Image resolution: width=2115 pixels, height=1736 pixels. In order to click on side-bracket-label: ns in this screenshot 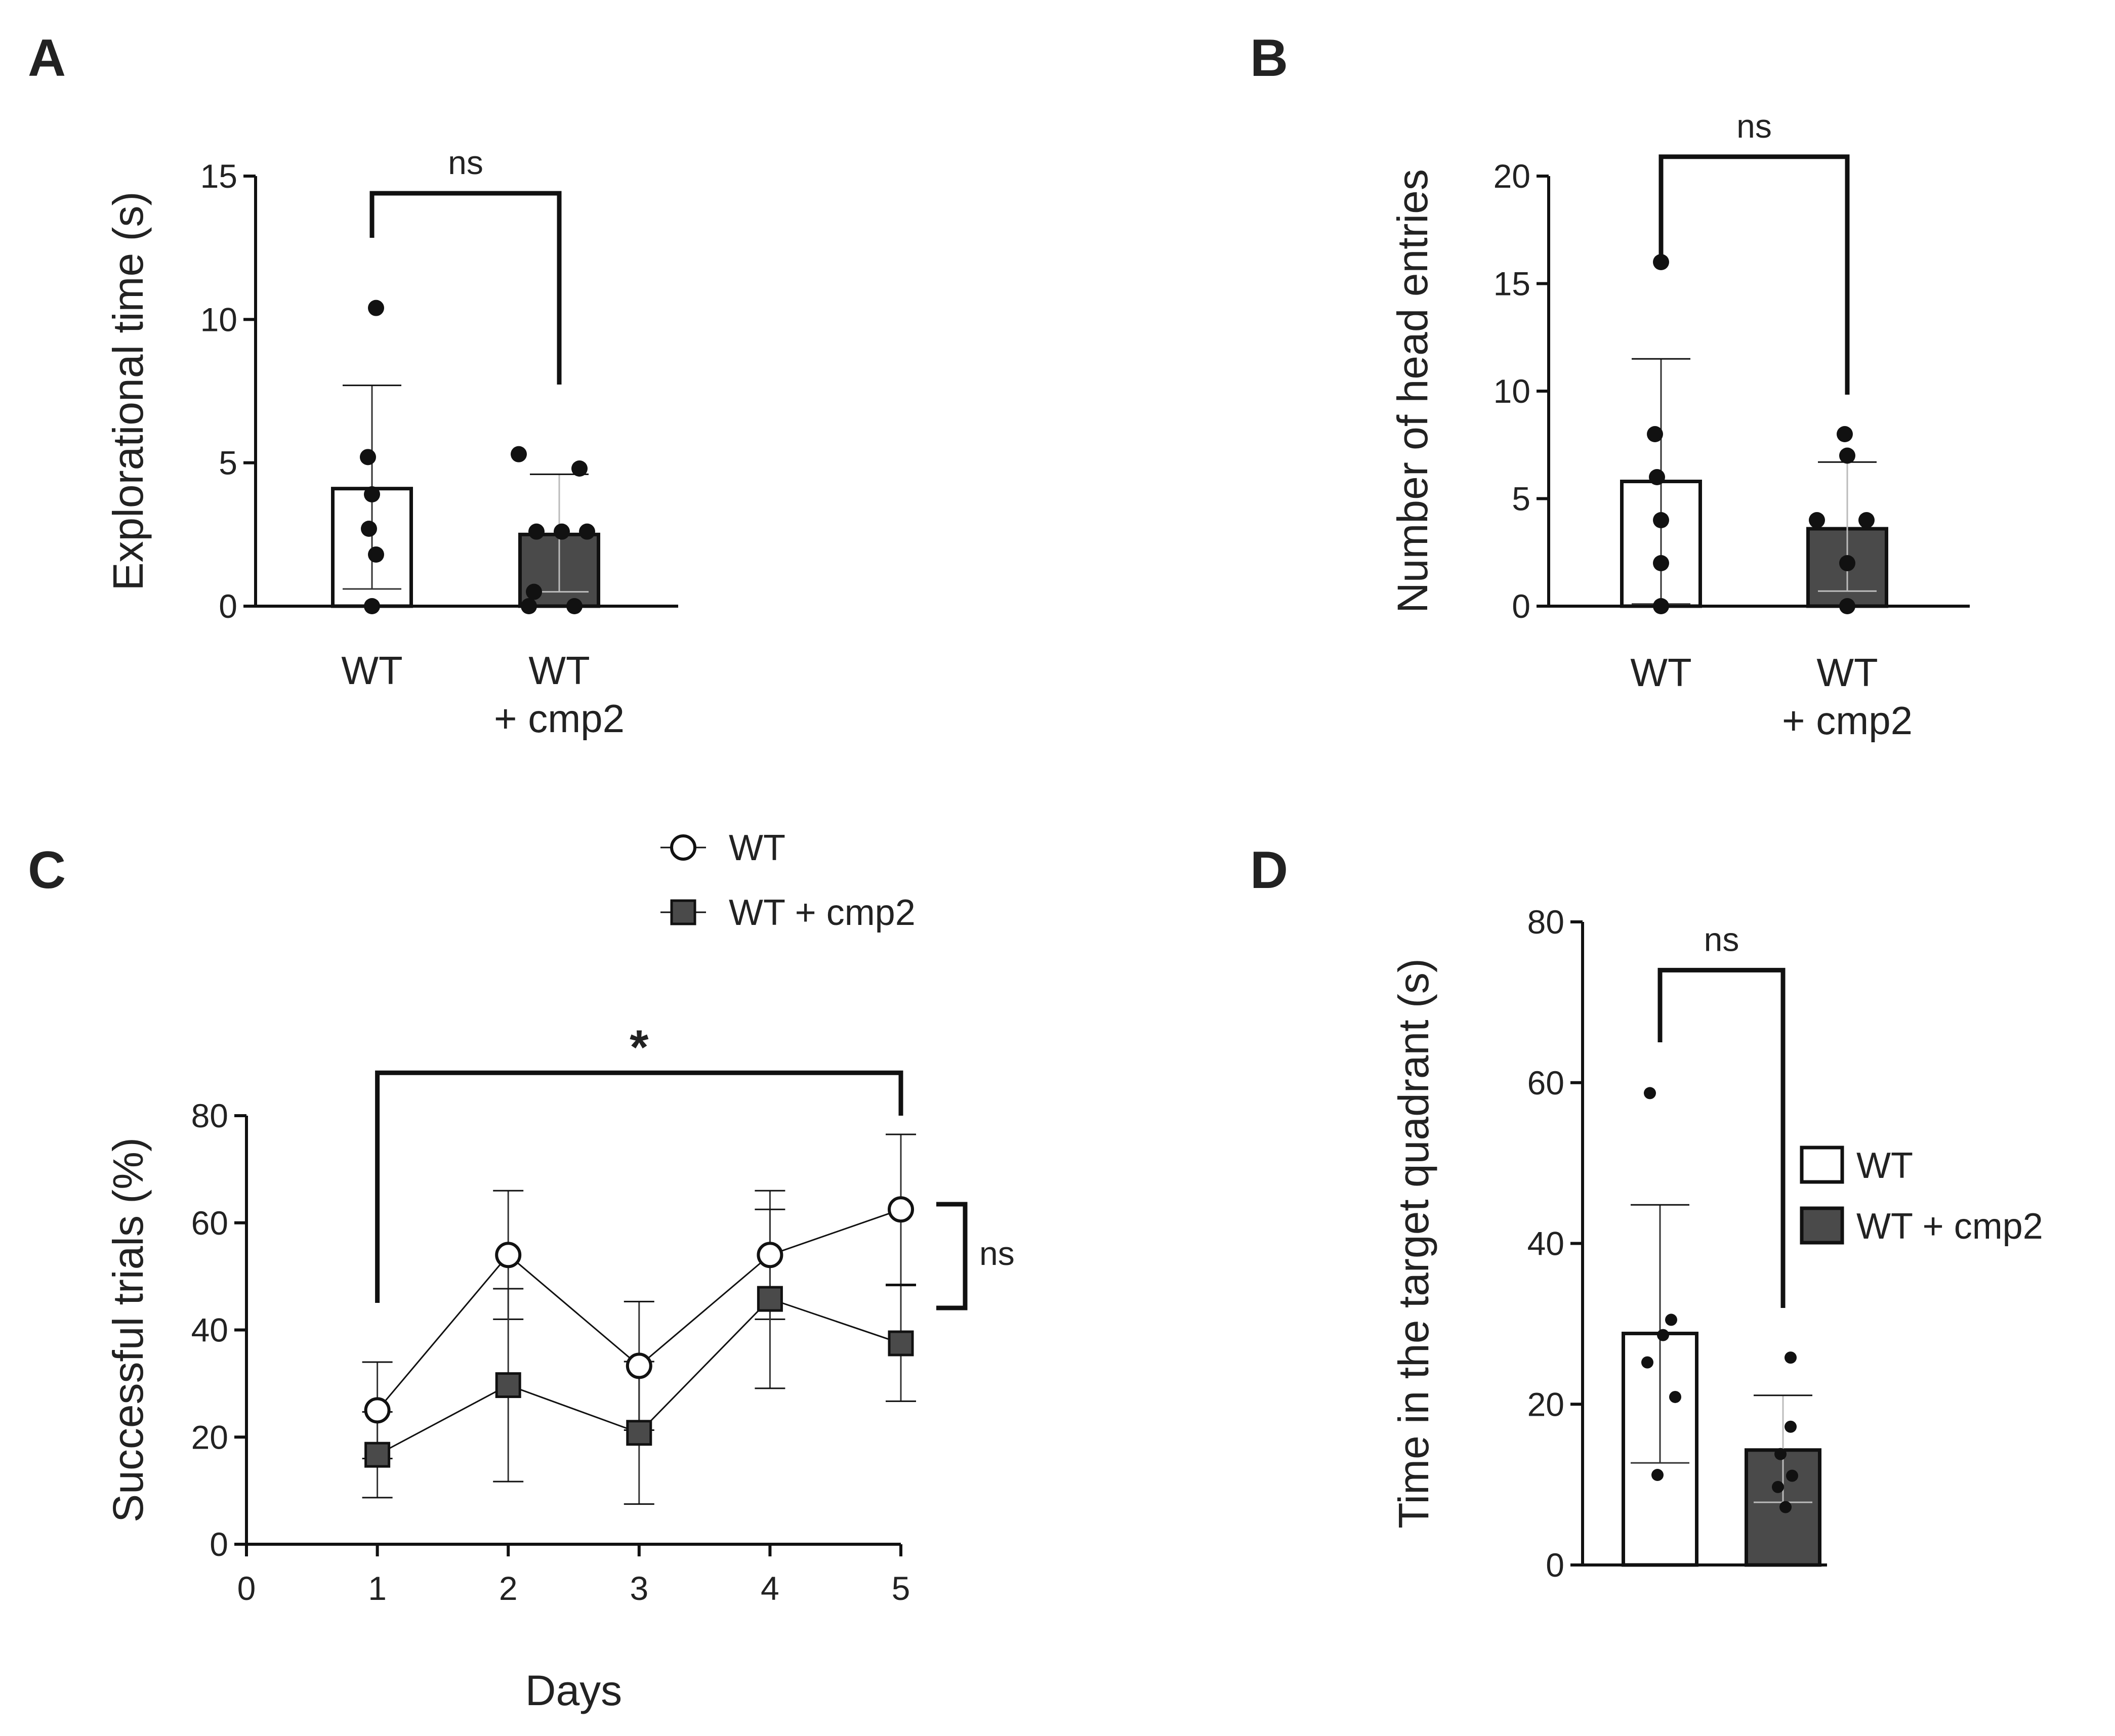, I will do `click(997, 1253)`.